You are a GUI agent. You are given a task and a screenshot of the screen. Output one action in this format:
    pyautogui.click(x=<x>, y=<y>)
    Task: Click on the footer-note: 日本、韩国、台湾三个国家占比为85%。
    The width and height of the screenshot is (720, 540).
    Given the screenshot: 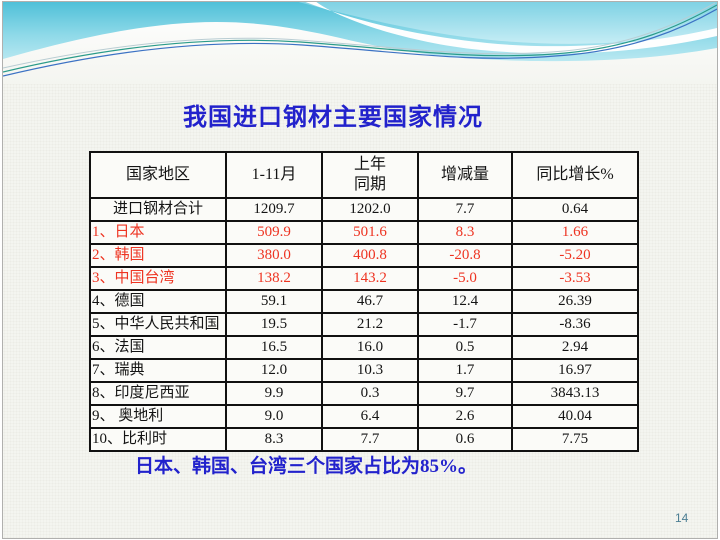 What is the action you would take?
    pyautogui.click(x=306, y=464)
    